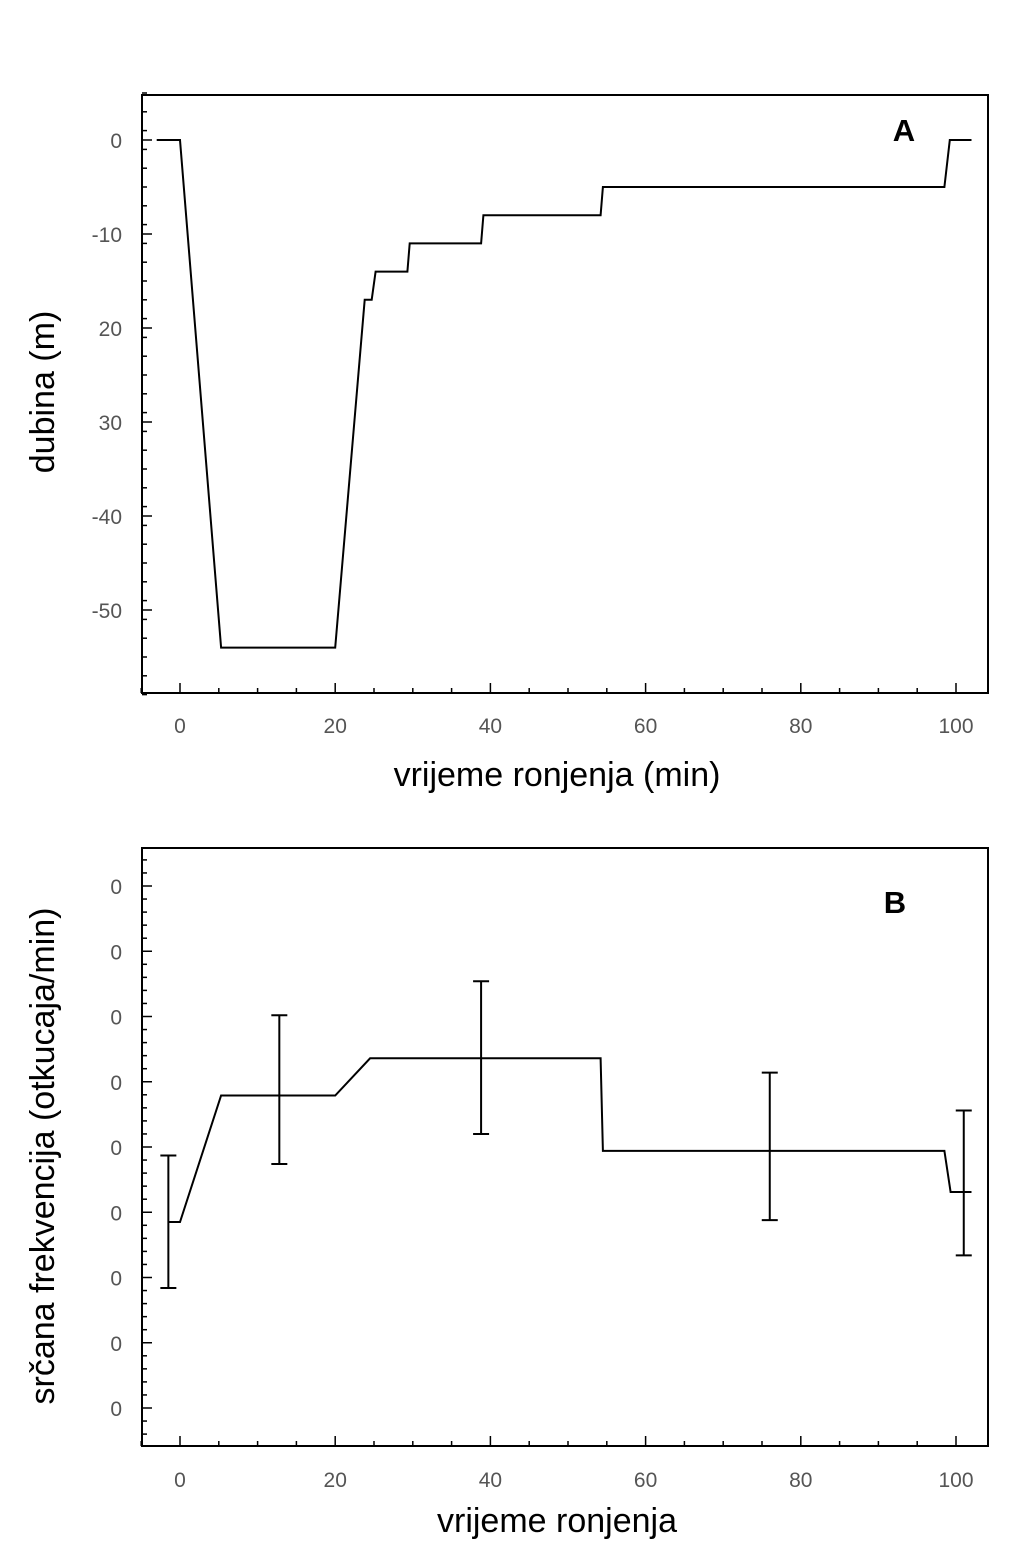 The image size is (1022, 1544). I want to click on panel-b-x-axis-title: vrijeme ronjenja, so click(557, 1521).